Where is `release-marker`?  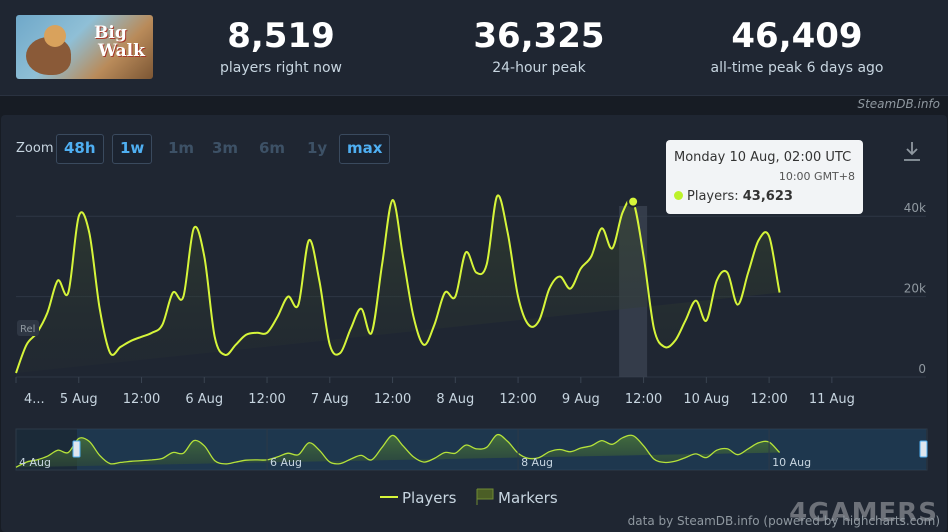 release-marker is located at coordinates (28, 328).